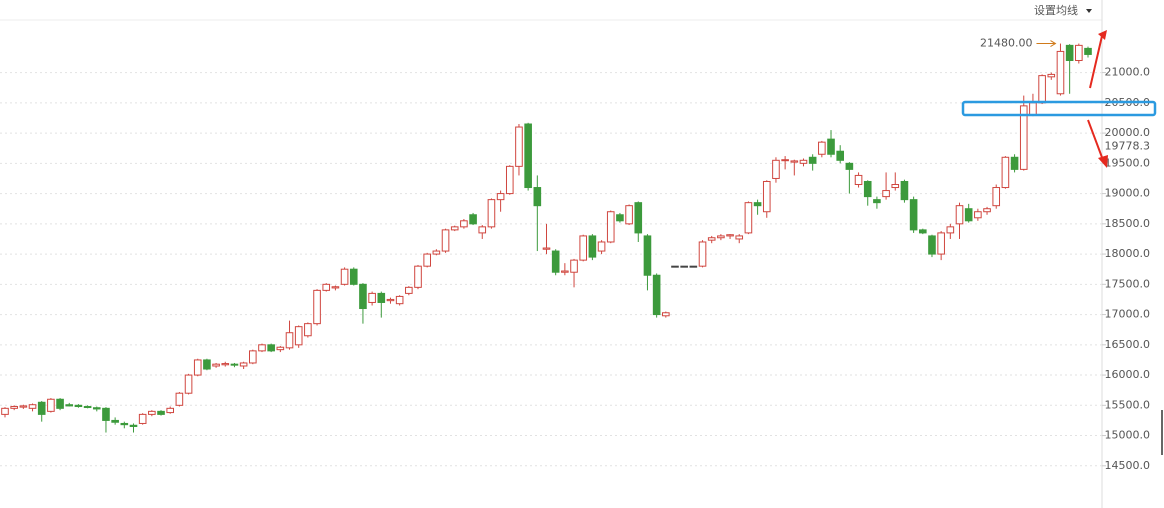 The image size is (1164, 508). What do you see at coordinates (1128, 435) in the screenshot?
I see `y-tick-label: 15000.0` at bounding box center [1128, 435].